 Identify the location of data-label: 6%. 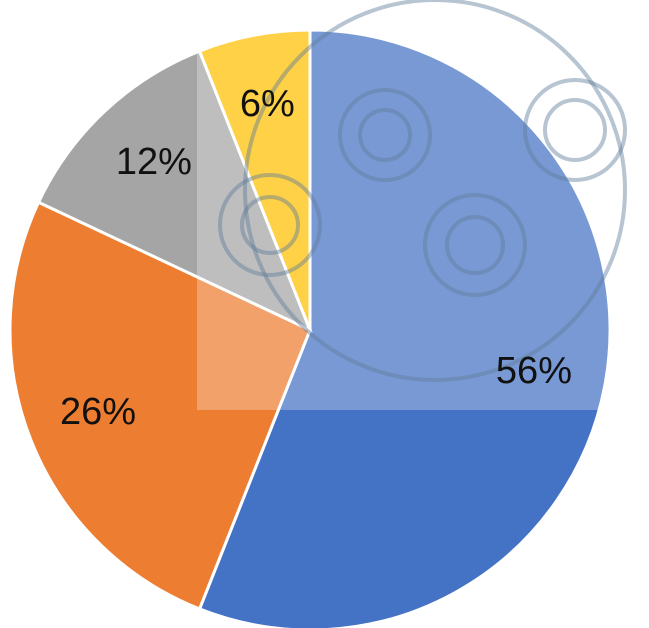
(267, 104).